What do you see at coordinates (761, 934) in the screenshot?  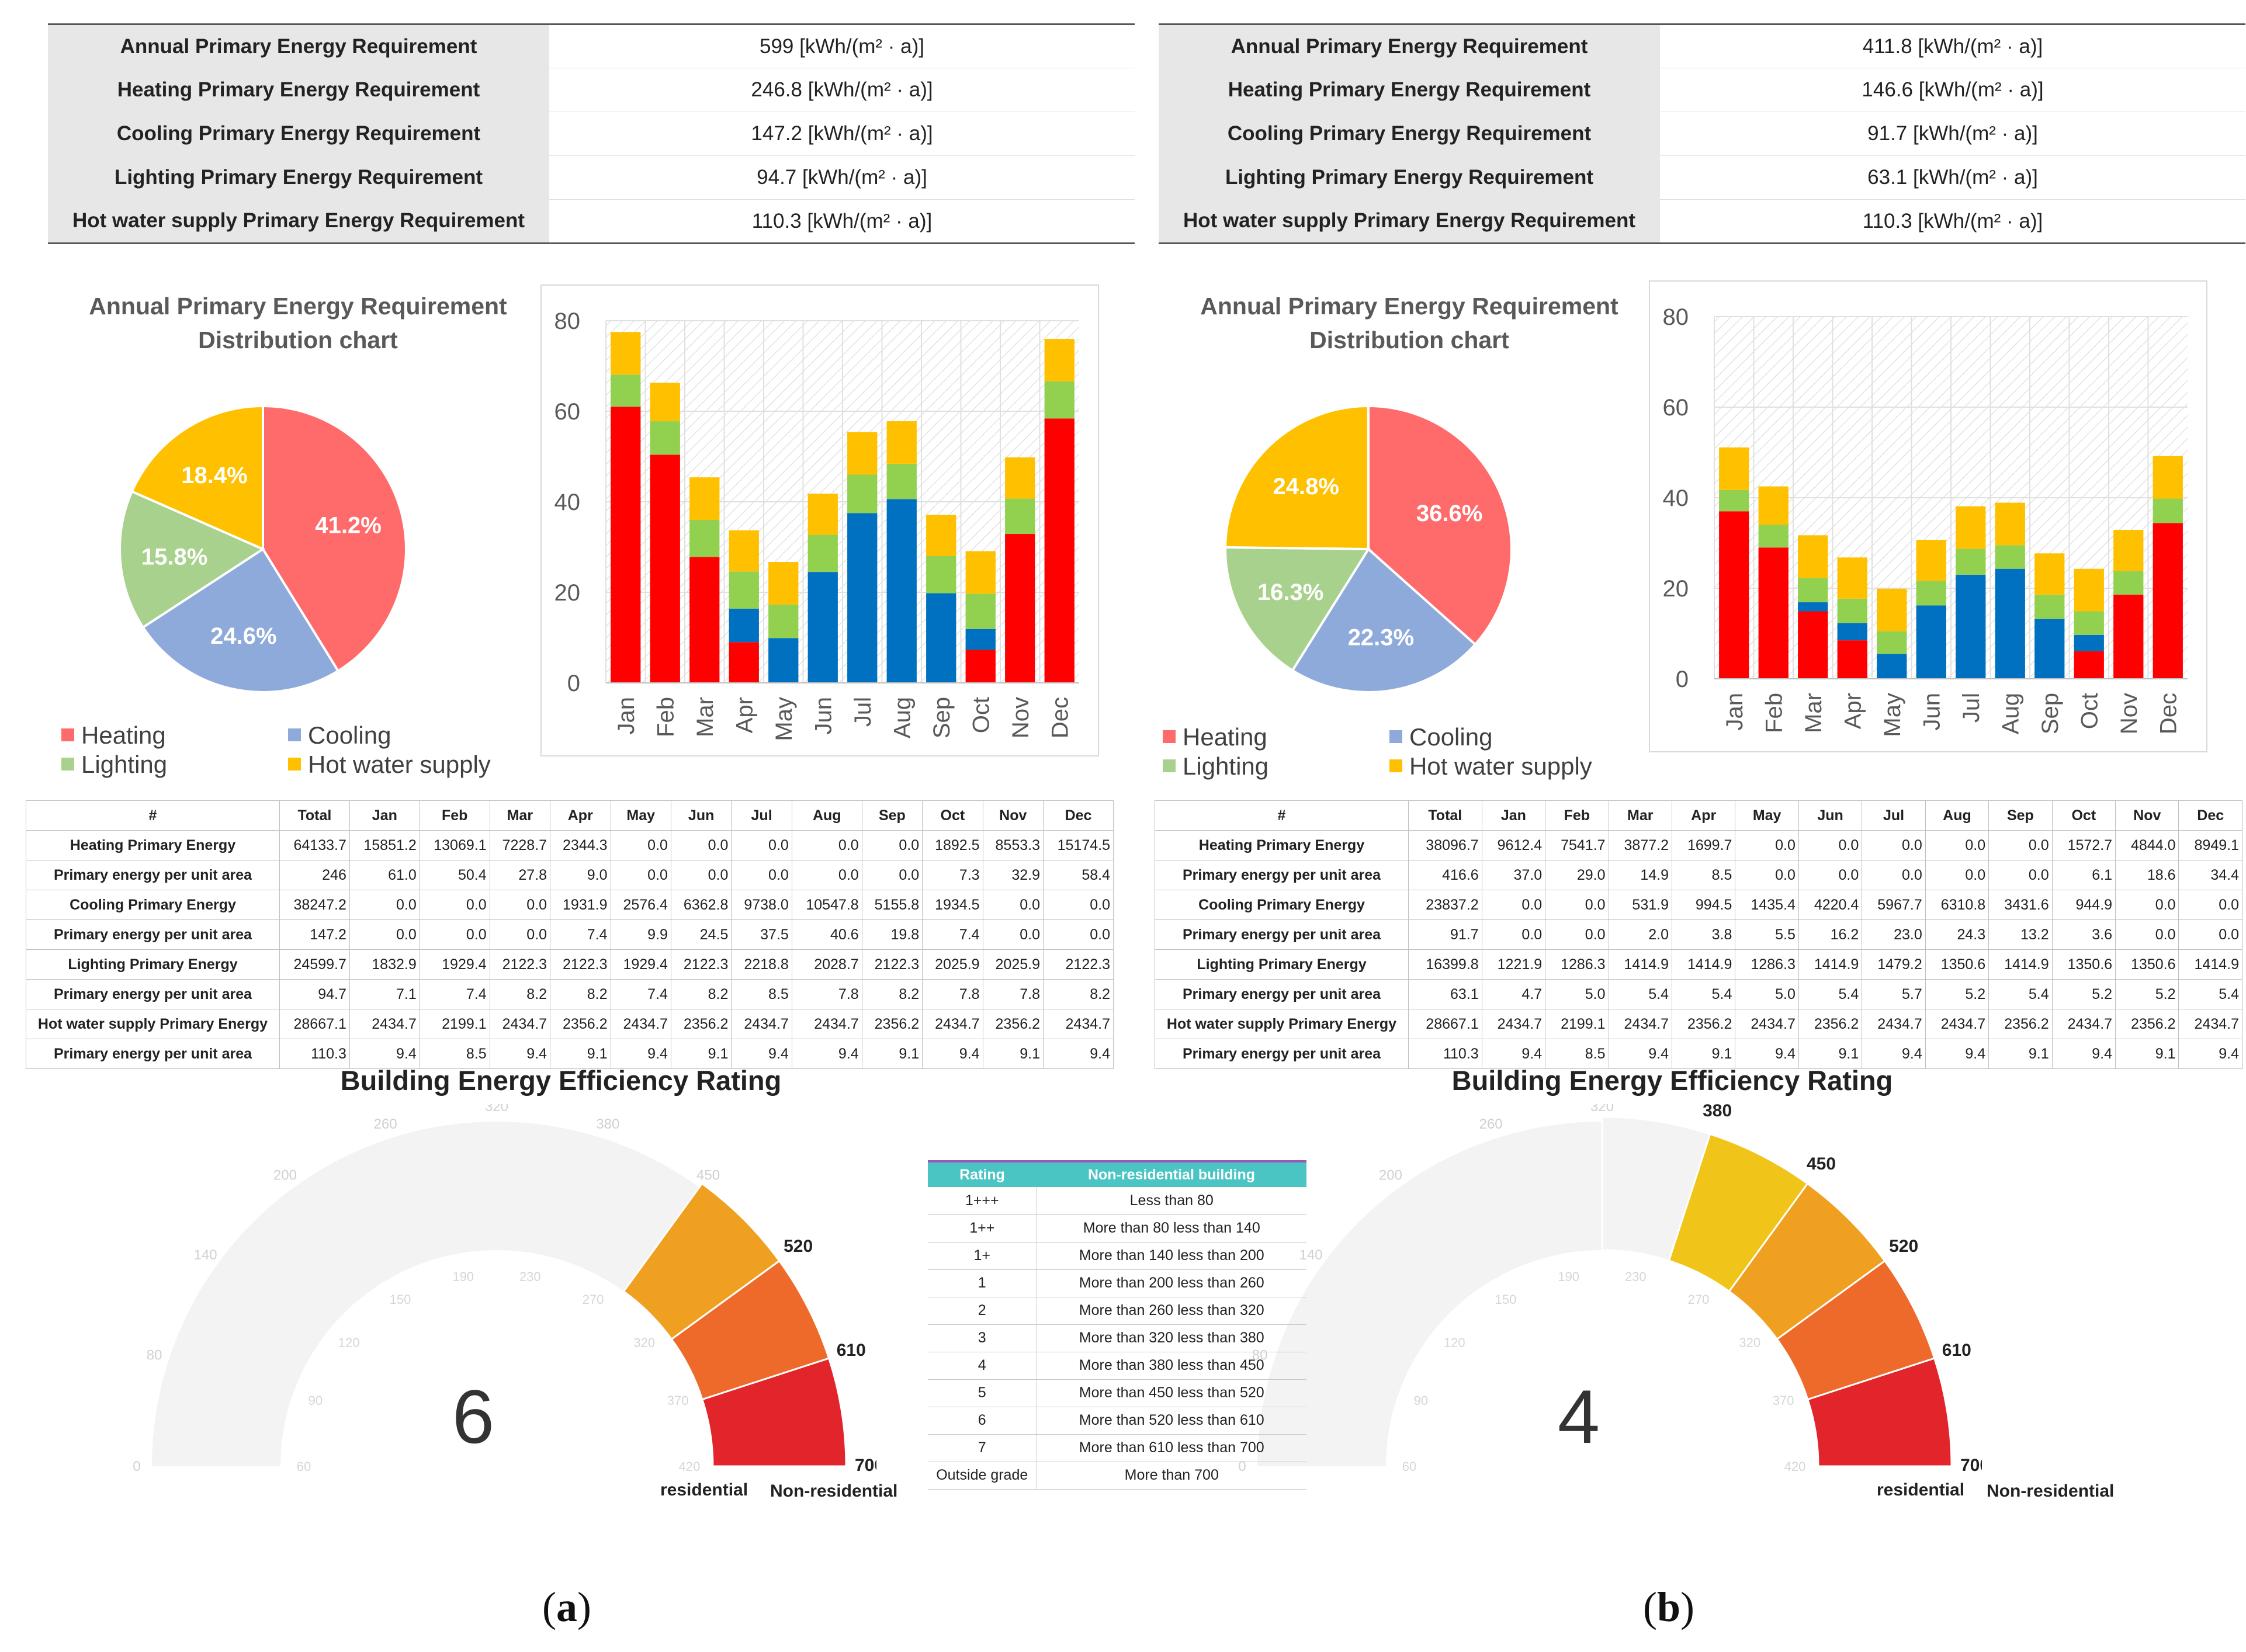 I see `table-cell: 37.5` at bounding box center [761, 934].